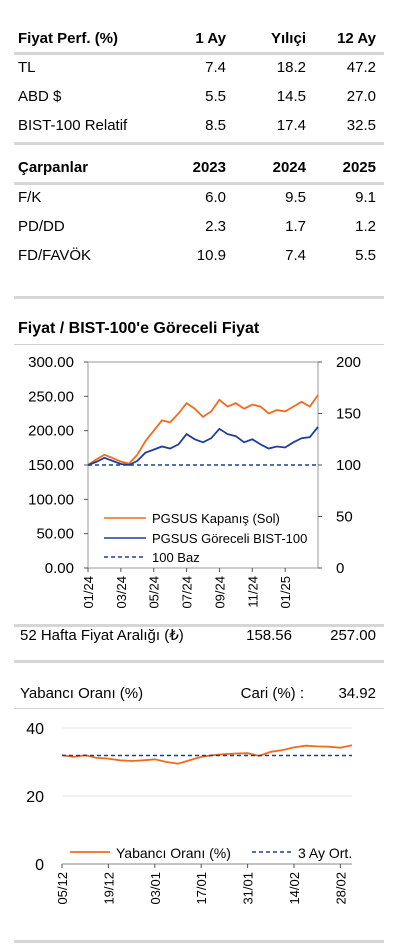  What do you see at coordinates (285, 592) in the screenshot?
I see `x-tick-label: 01/25` at bounding box center [285, 592].